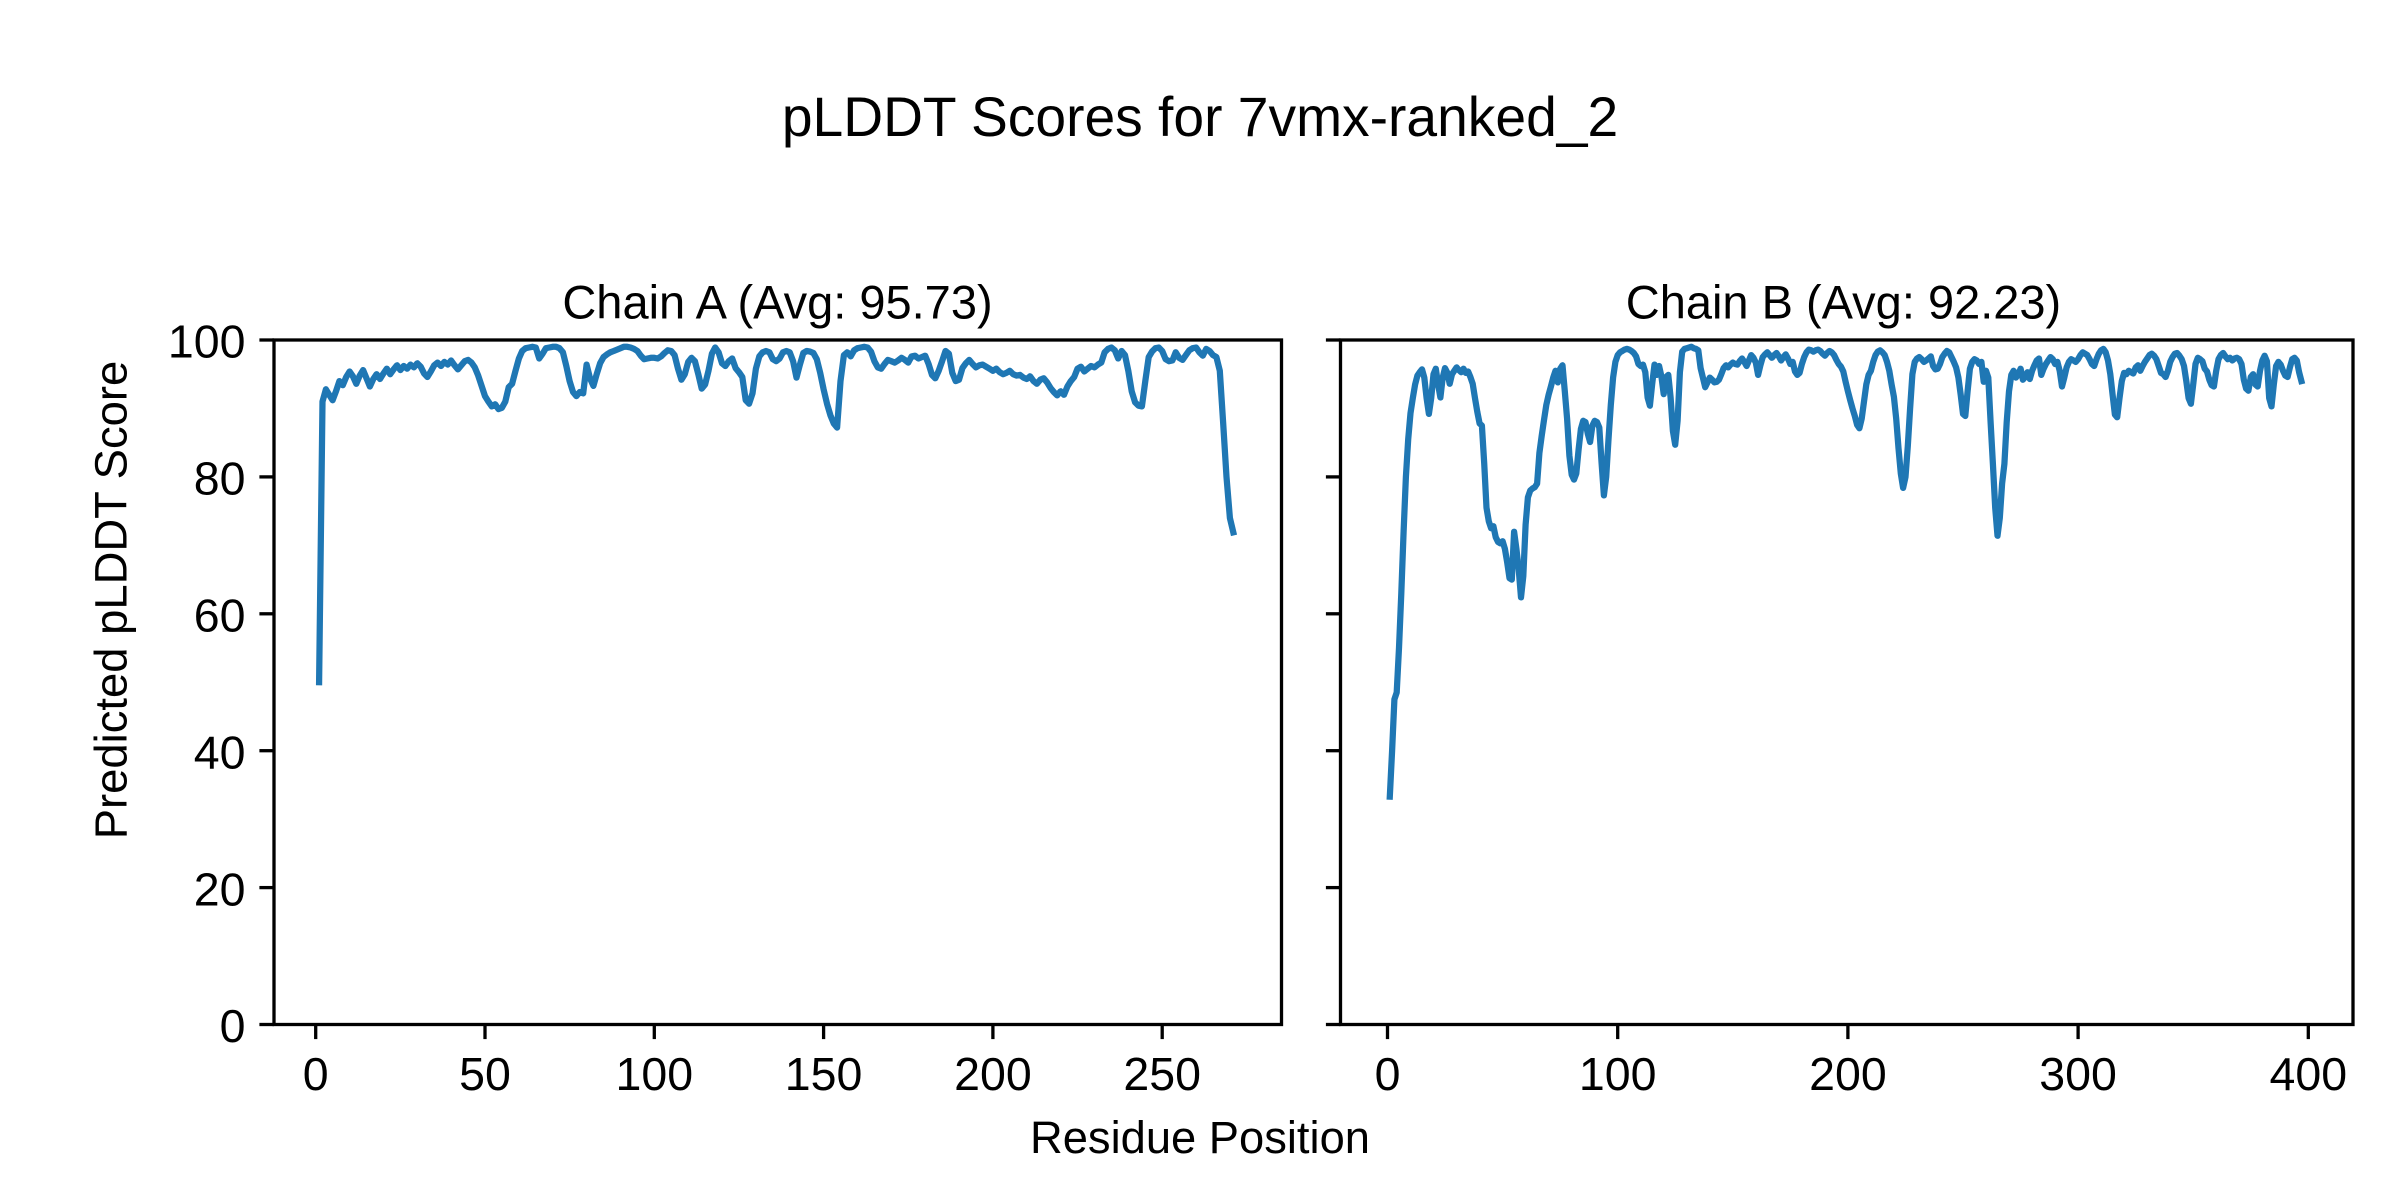 This screenshot has width=2400, height=1200. I want to click on svg-text: 150, so click(824, 1074).